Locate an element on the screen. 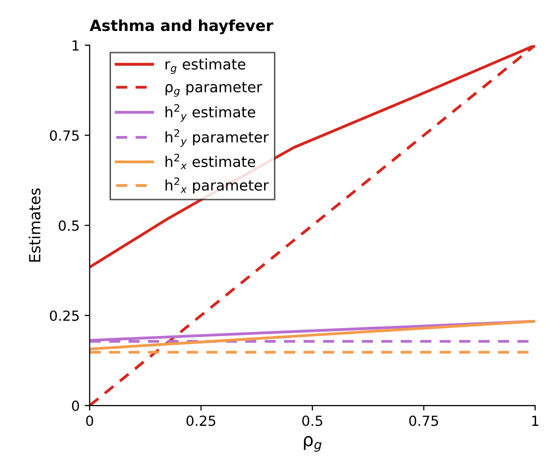 Image resolution: width=550 pixels, height=476 pixels. y-axis-title: Estimates is located at coordinates (34, 225).